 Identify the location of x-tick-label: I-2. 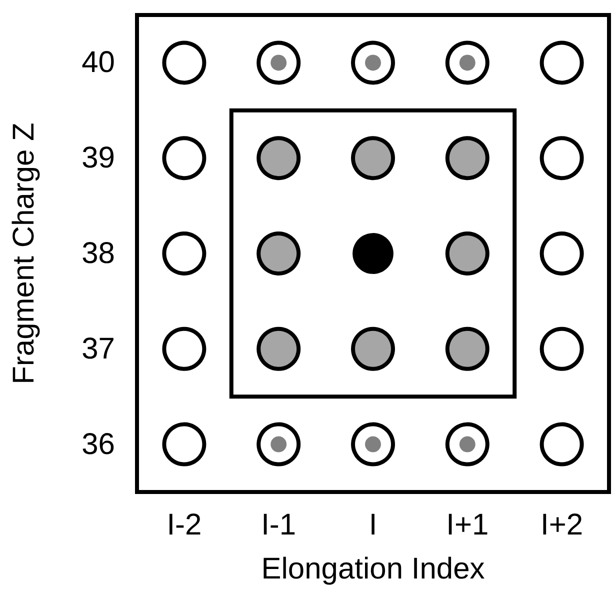
(184, 525).